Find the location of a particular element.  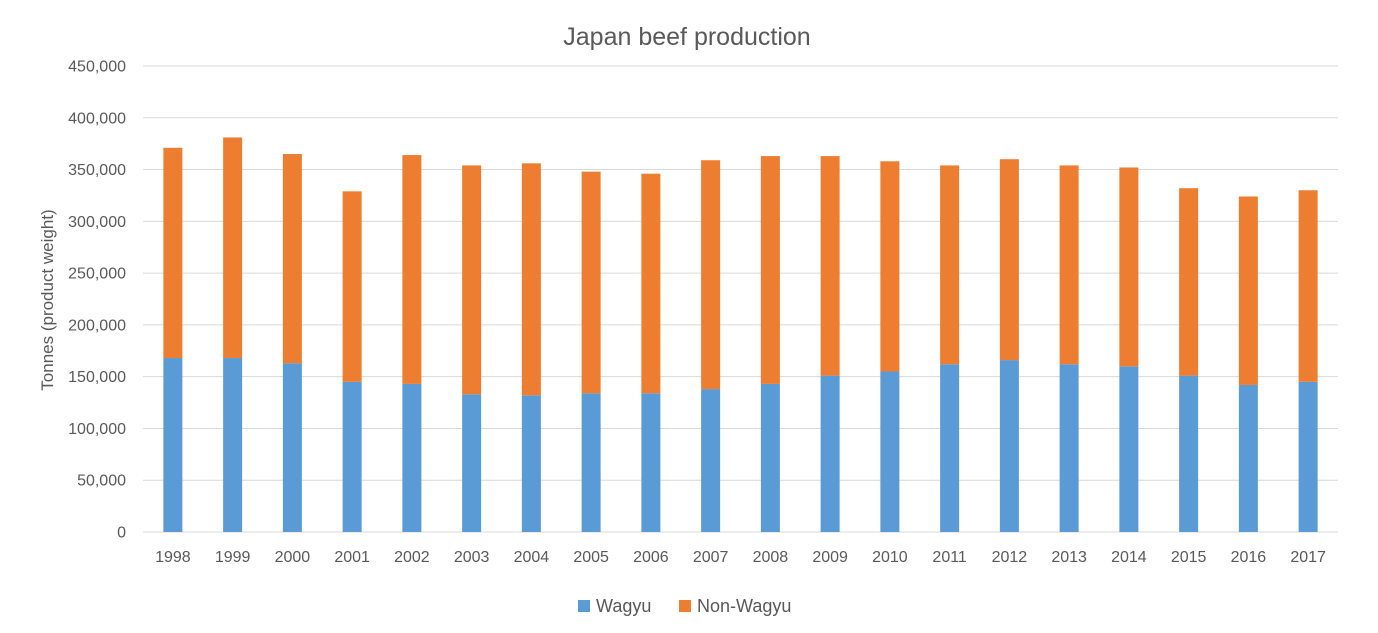

legend: Wagyu Non-Wagyu is located at coordinates (684, 606).